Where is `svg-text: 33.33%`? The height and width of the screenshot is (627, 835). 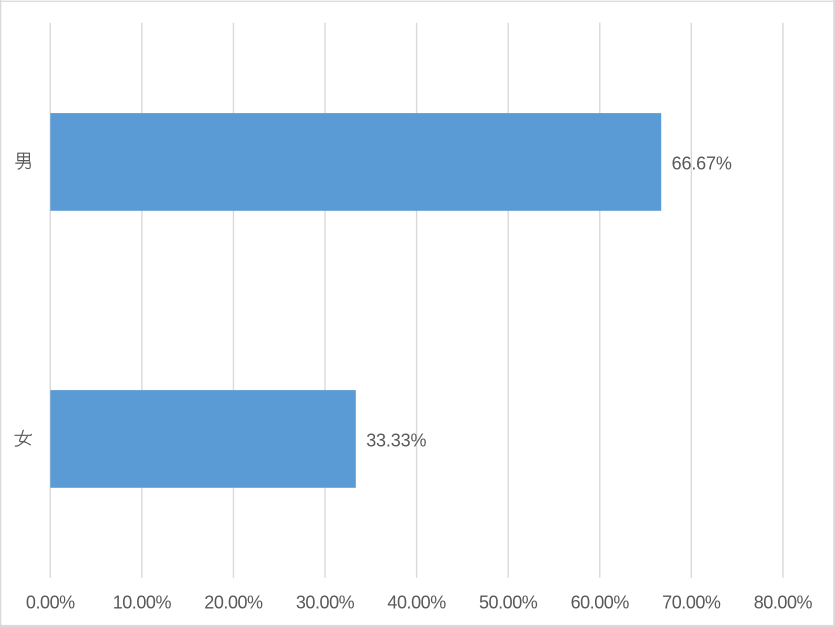
svg-text: 33.33% is located at coordinates (396, 440).